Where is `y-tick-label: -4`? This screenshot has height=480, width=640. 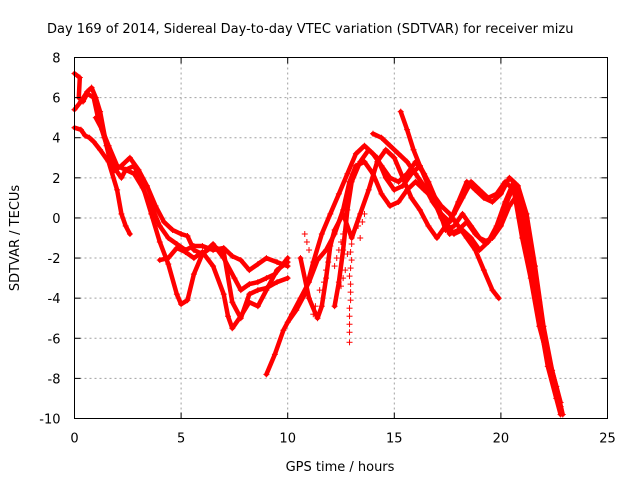 y-tick-label: -4 is located at coordinates (54, 299).